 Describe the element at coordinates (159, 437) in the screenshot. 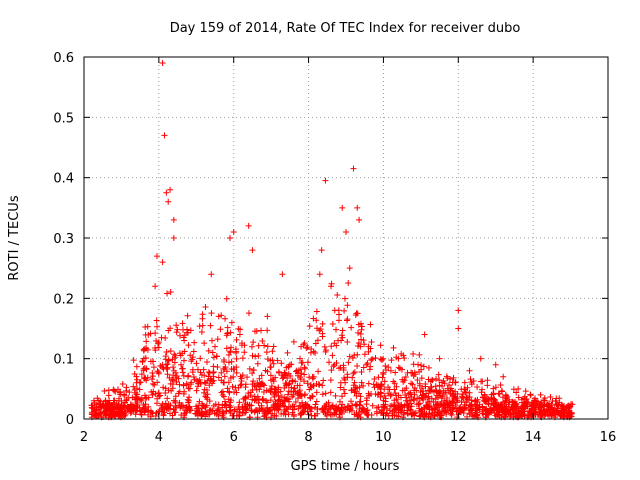

I see `x-tick-label: 4` at that location.